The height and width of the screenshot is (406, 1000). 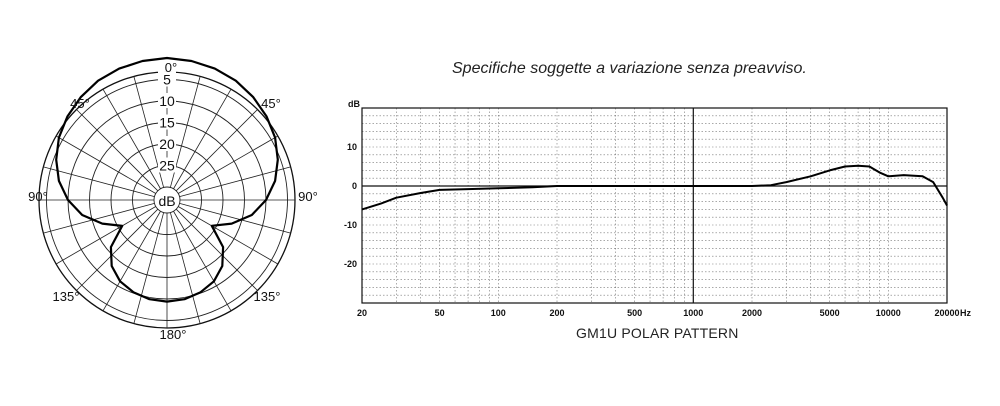 What do you see at coordinates (498, 313) in the screenshot?
I see `x-tick-label: 100` at bounding box center [498, 313].